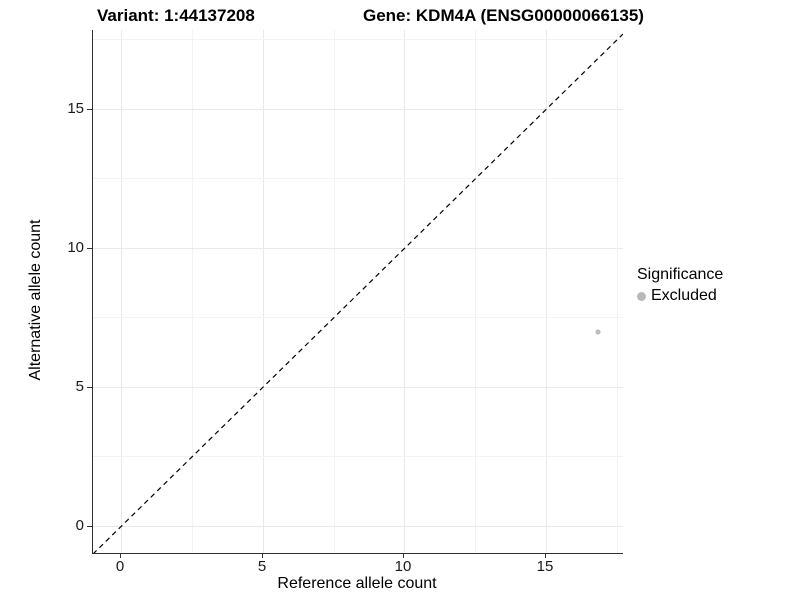 The height and width of the screenshot is (600, 800). What do you see at coordinates (684, 295) in the screenshot?
I see `legend-item-label: Excluded` at bounding box center [684, 295].